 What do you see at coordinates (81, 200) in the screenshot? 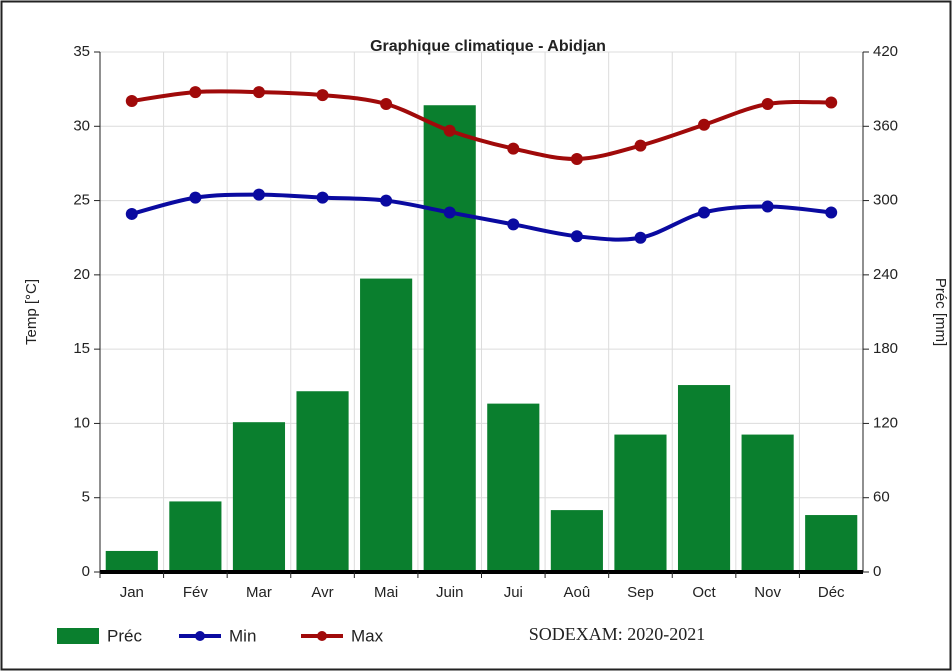
I see `y-tick-label: 25` at bounding box center [81, 200].